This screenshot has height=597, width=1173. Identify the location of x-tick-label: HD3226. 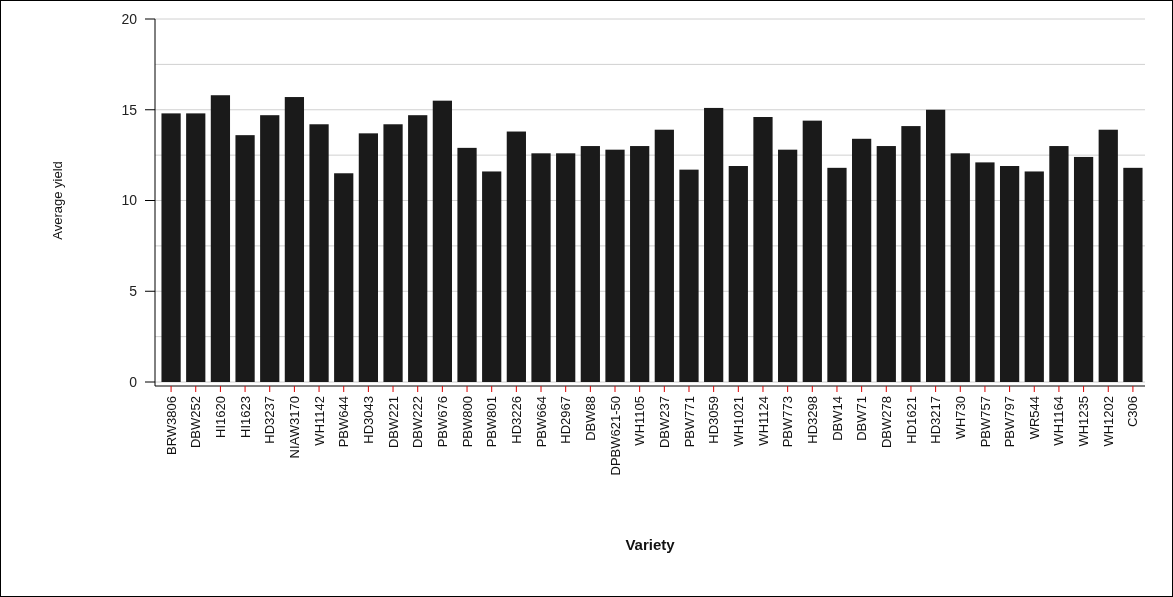
(516, 420).